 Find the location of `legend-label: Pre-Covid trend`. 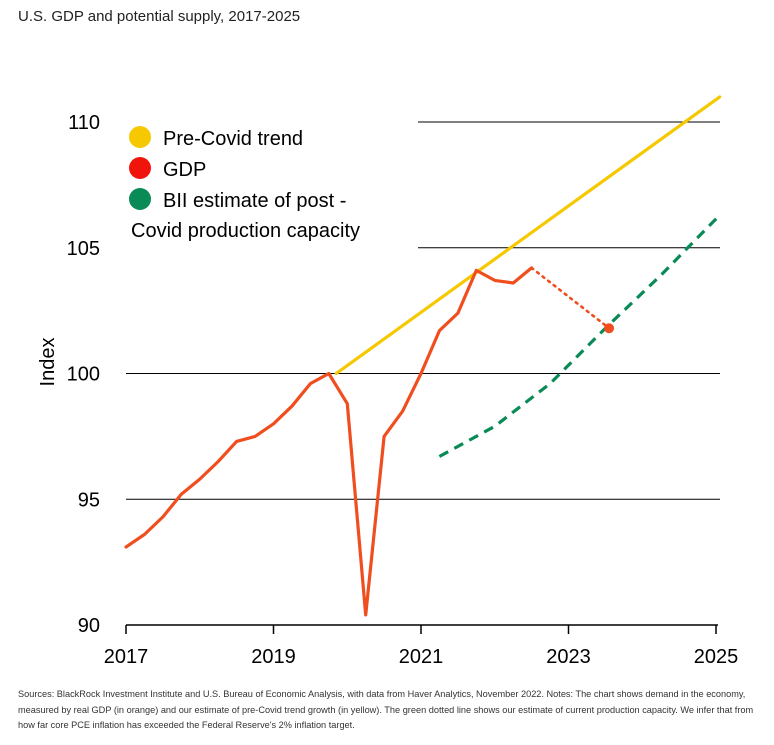

legend-label: Pre-Covid trend is located at coordinates (233, 139).